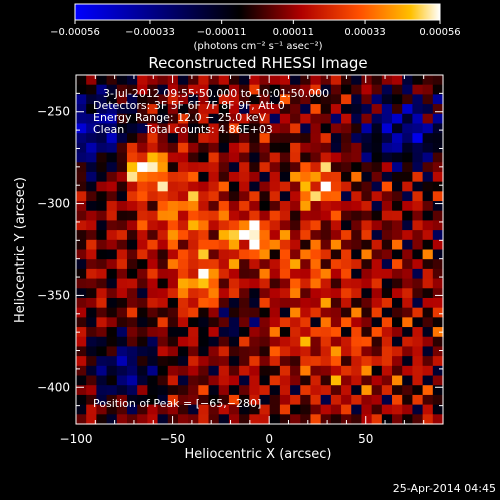 The image size is (500, 500). I want to click on energy-range-text: Energy Range: 12.0 − 25.0 keV, so click(180, 117).